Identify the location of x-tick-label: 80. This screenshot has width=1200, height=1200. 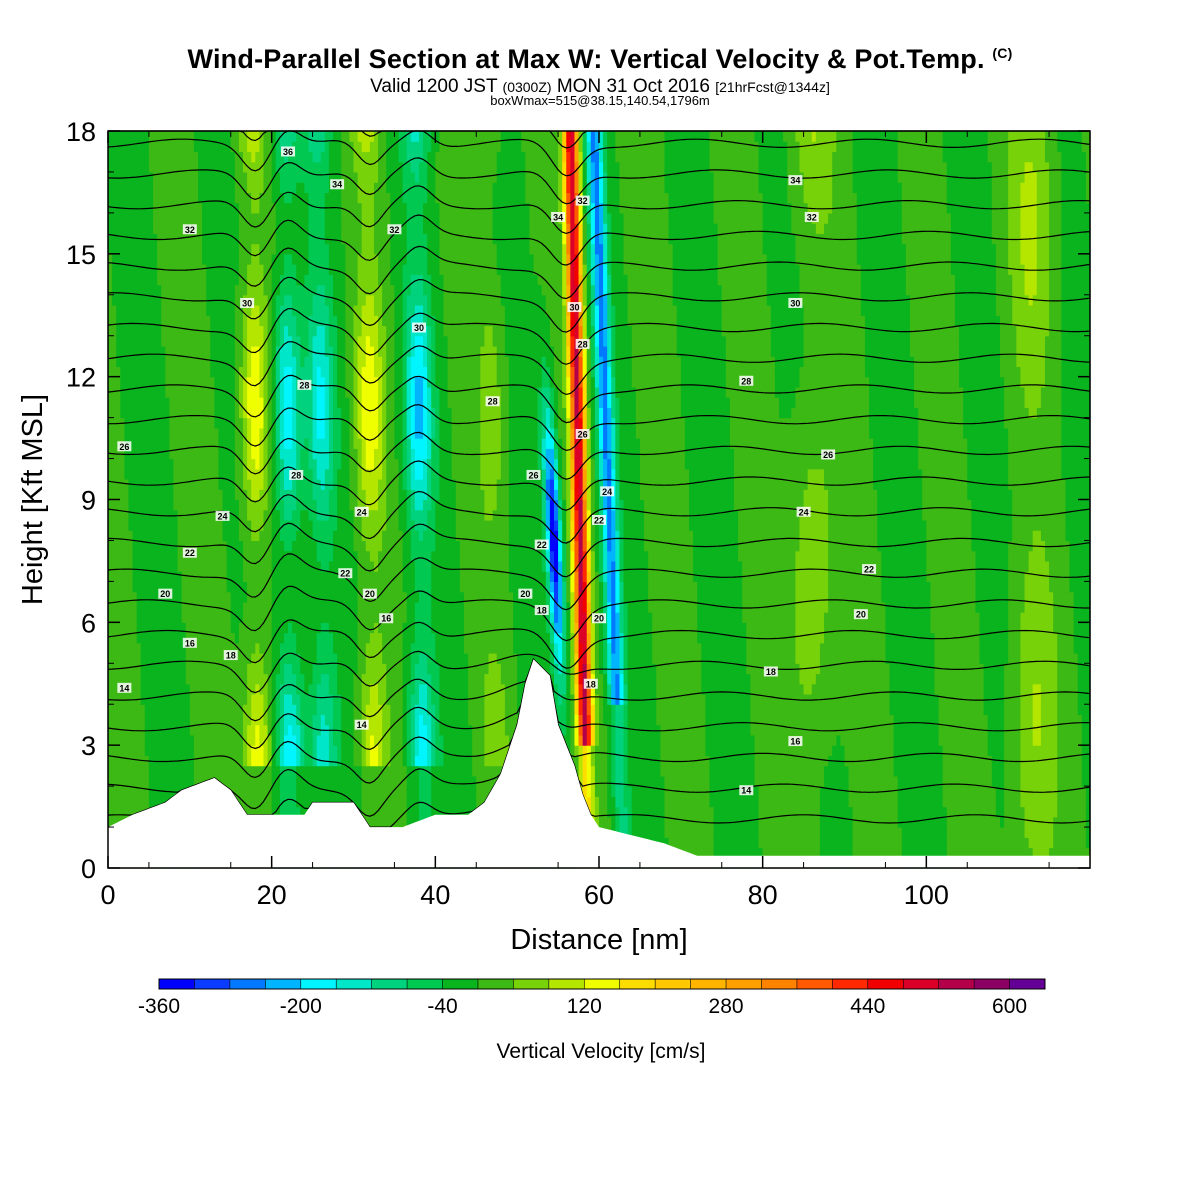
(763, 895).